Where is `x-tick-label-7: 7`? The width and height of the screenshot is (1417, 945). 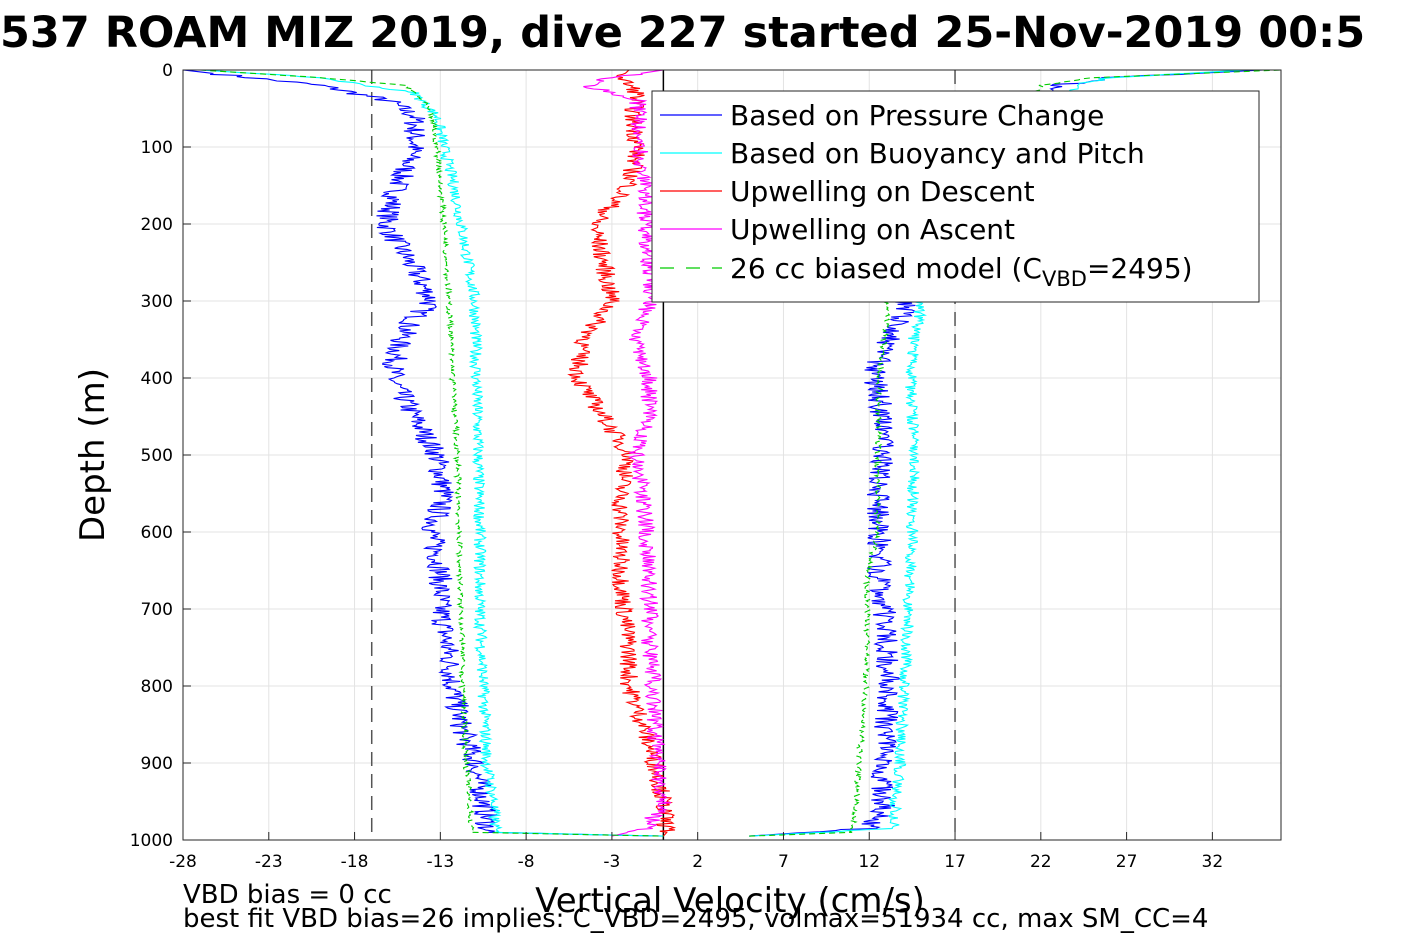
x-tick-label-7: 7 is located at coordinates (783, 862).